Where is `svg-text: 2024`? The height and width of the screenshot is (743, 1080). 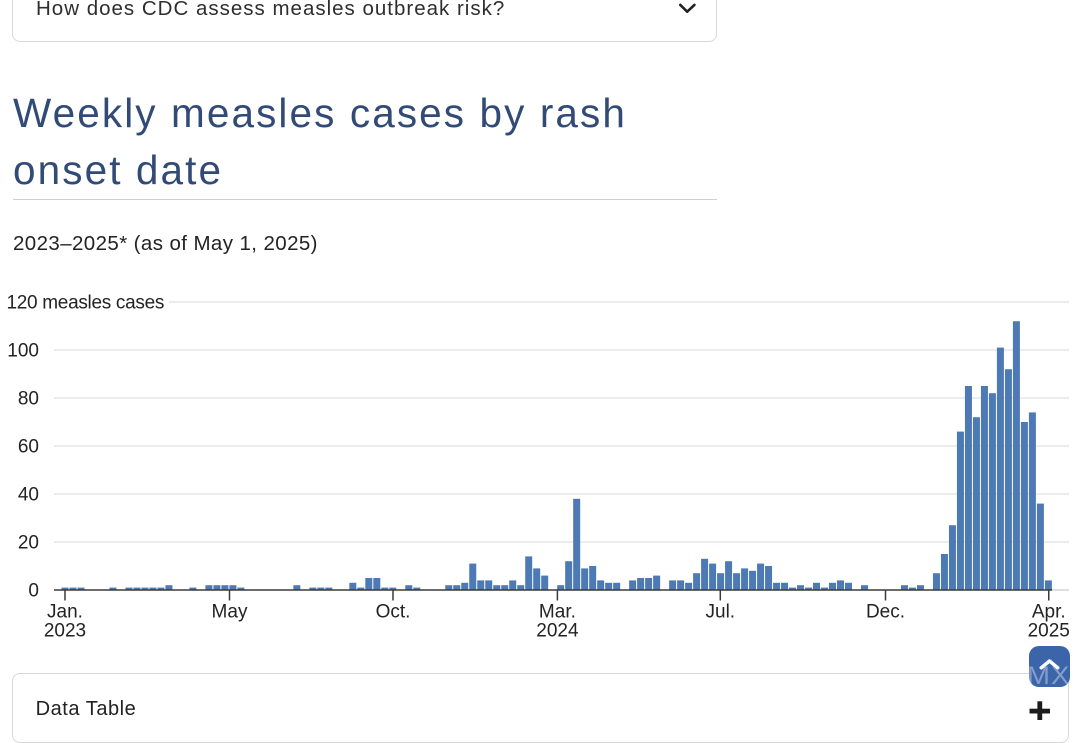 svg-text: 2024 is located at coordinates (557, 631).